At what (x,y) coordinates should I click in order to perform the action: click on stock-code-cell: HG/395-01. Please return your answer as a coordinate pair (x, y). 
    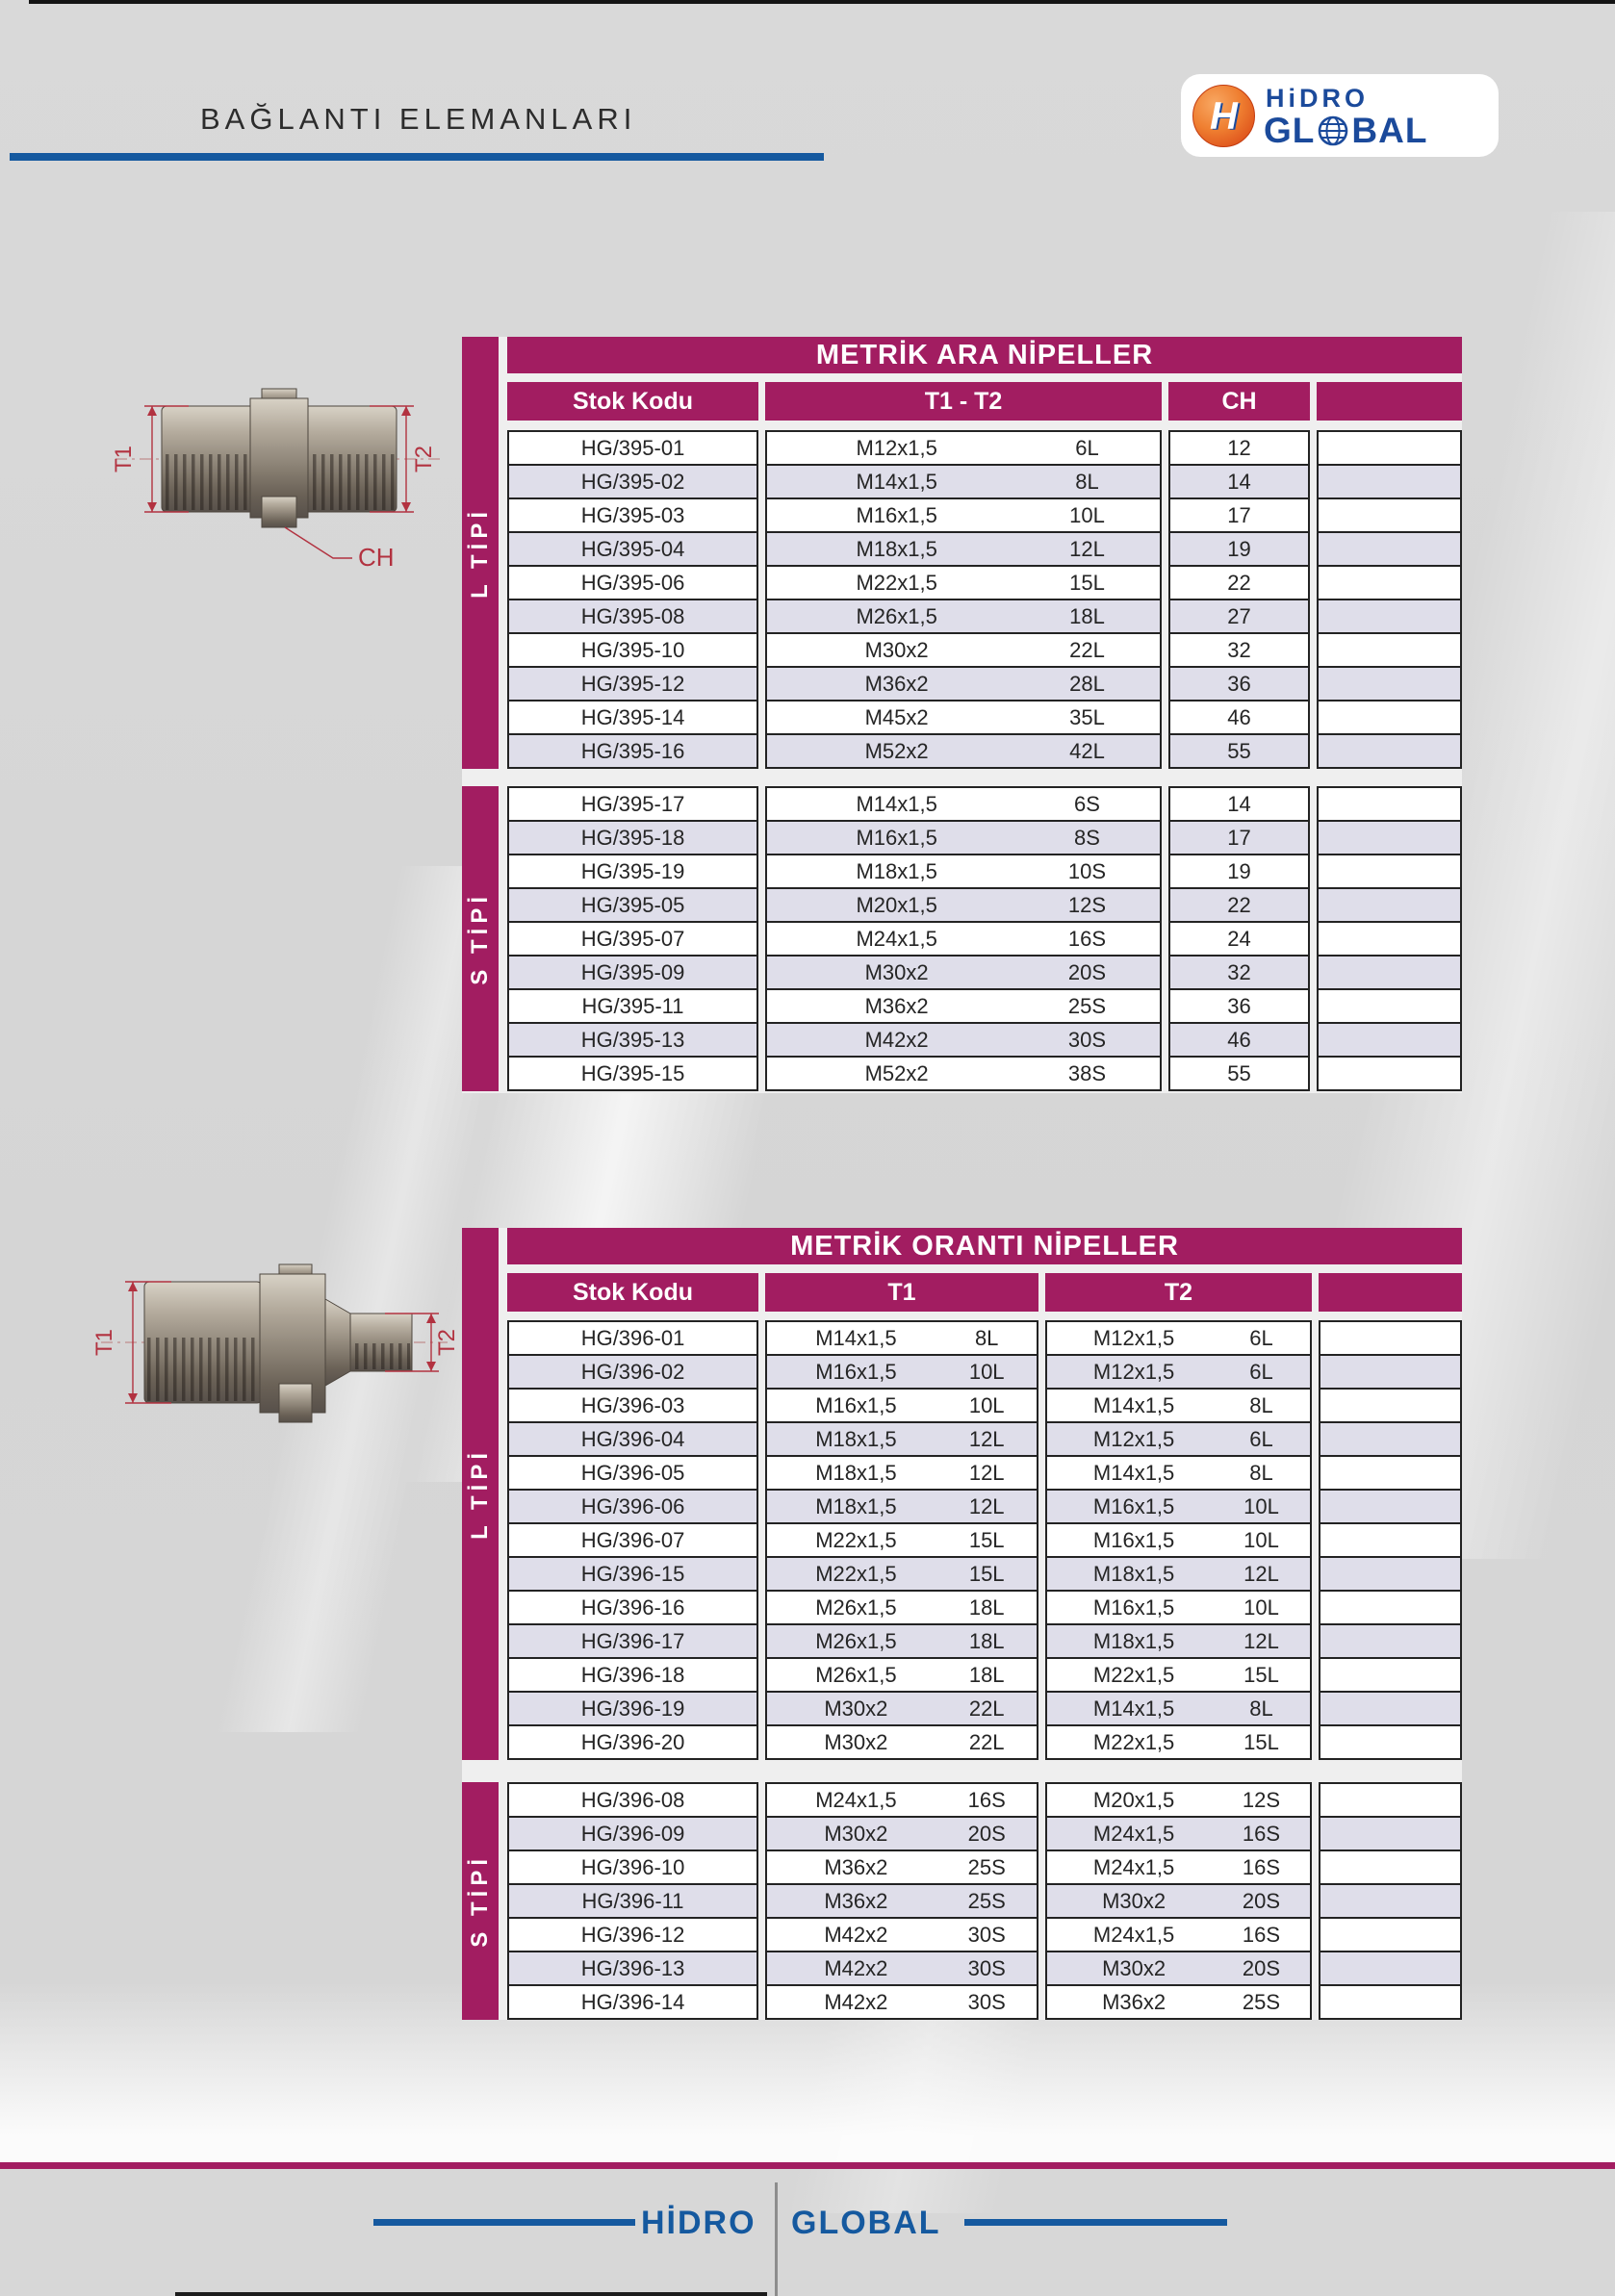
    Looking at the image, I should click on (632, 448).